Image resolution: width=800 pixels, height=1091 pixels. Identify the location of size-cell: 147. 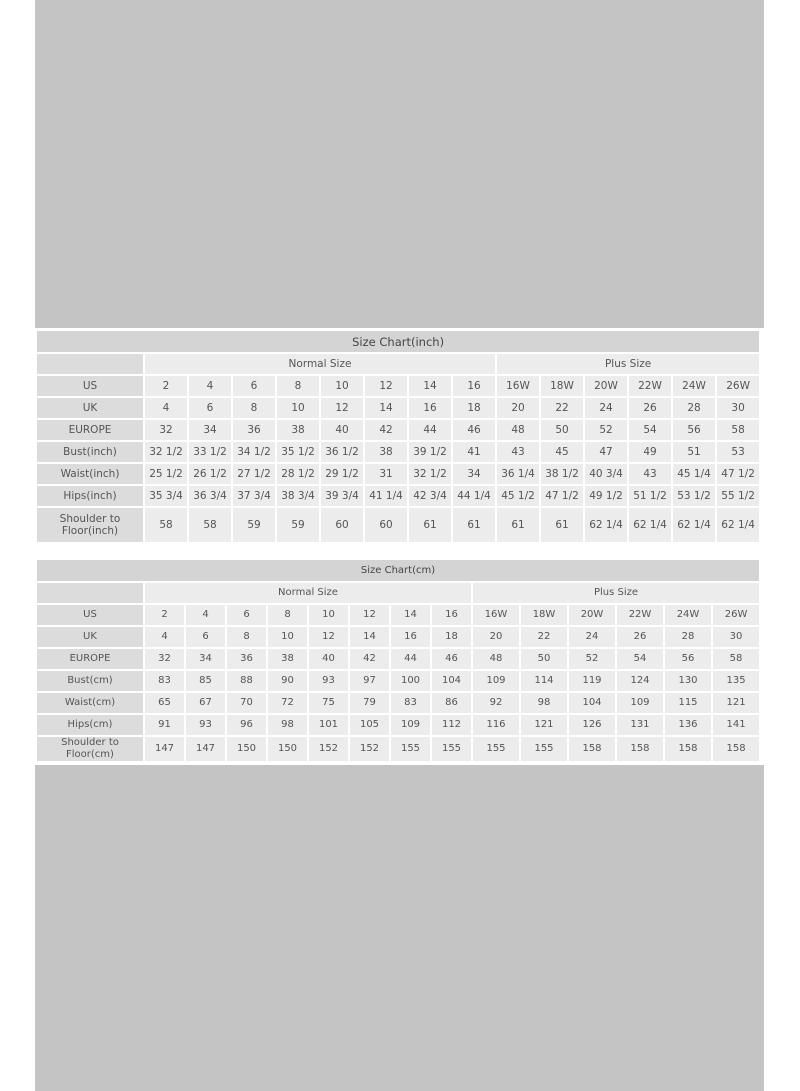
(164, 749).